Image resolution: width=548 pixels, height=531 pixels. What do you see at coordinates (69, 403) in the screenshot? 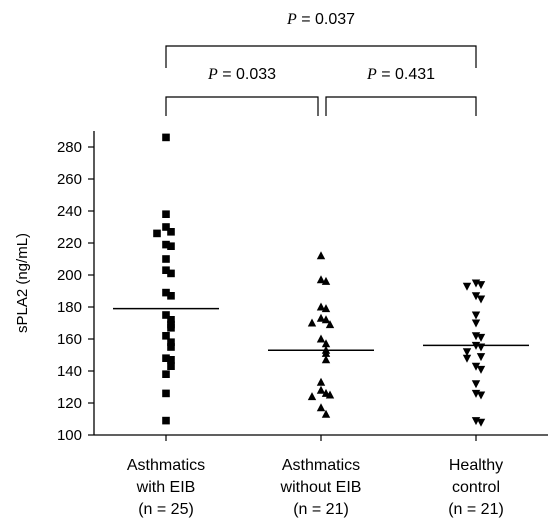
I see `y-tick-label: 120` at bounding box center [69, 403].